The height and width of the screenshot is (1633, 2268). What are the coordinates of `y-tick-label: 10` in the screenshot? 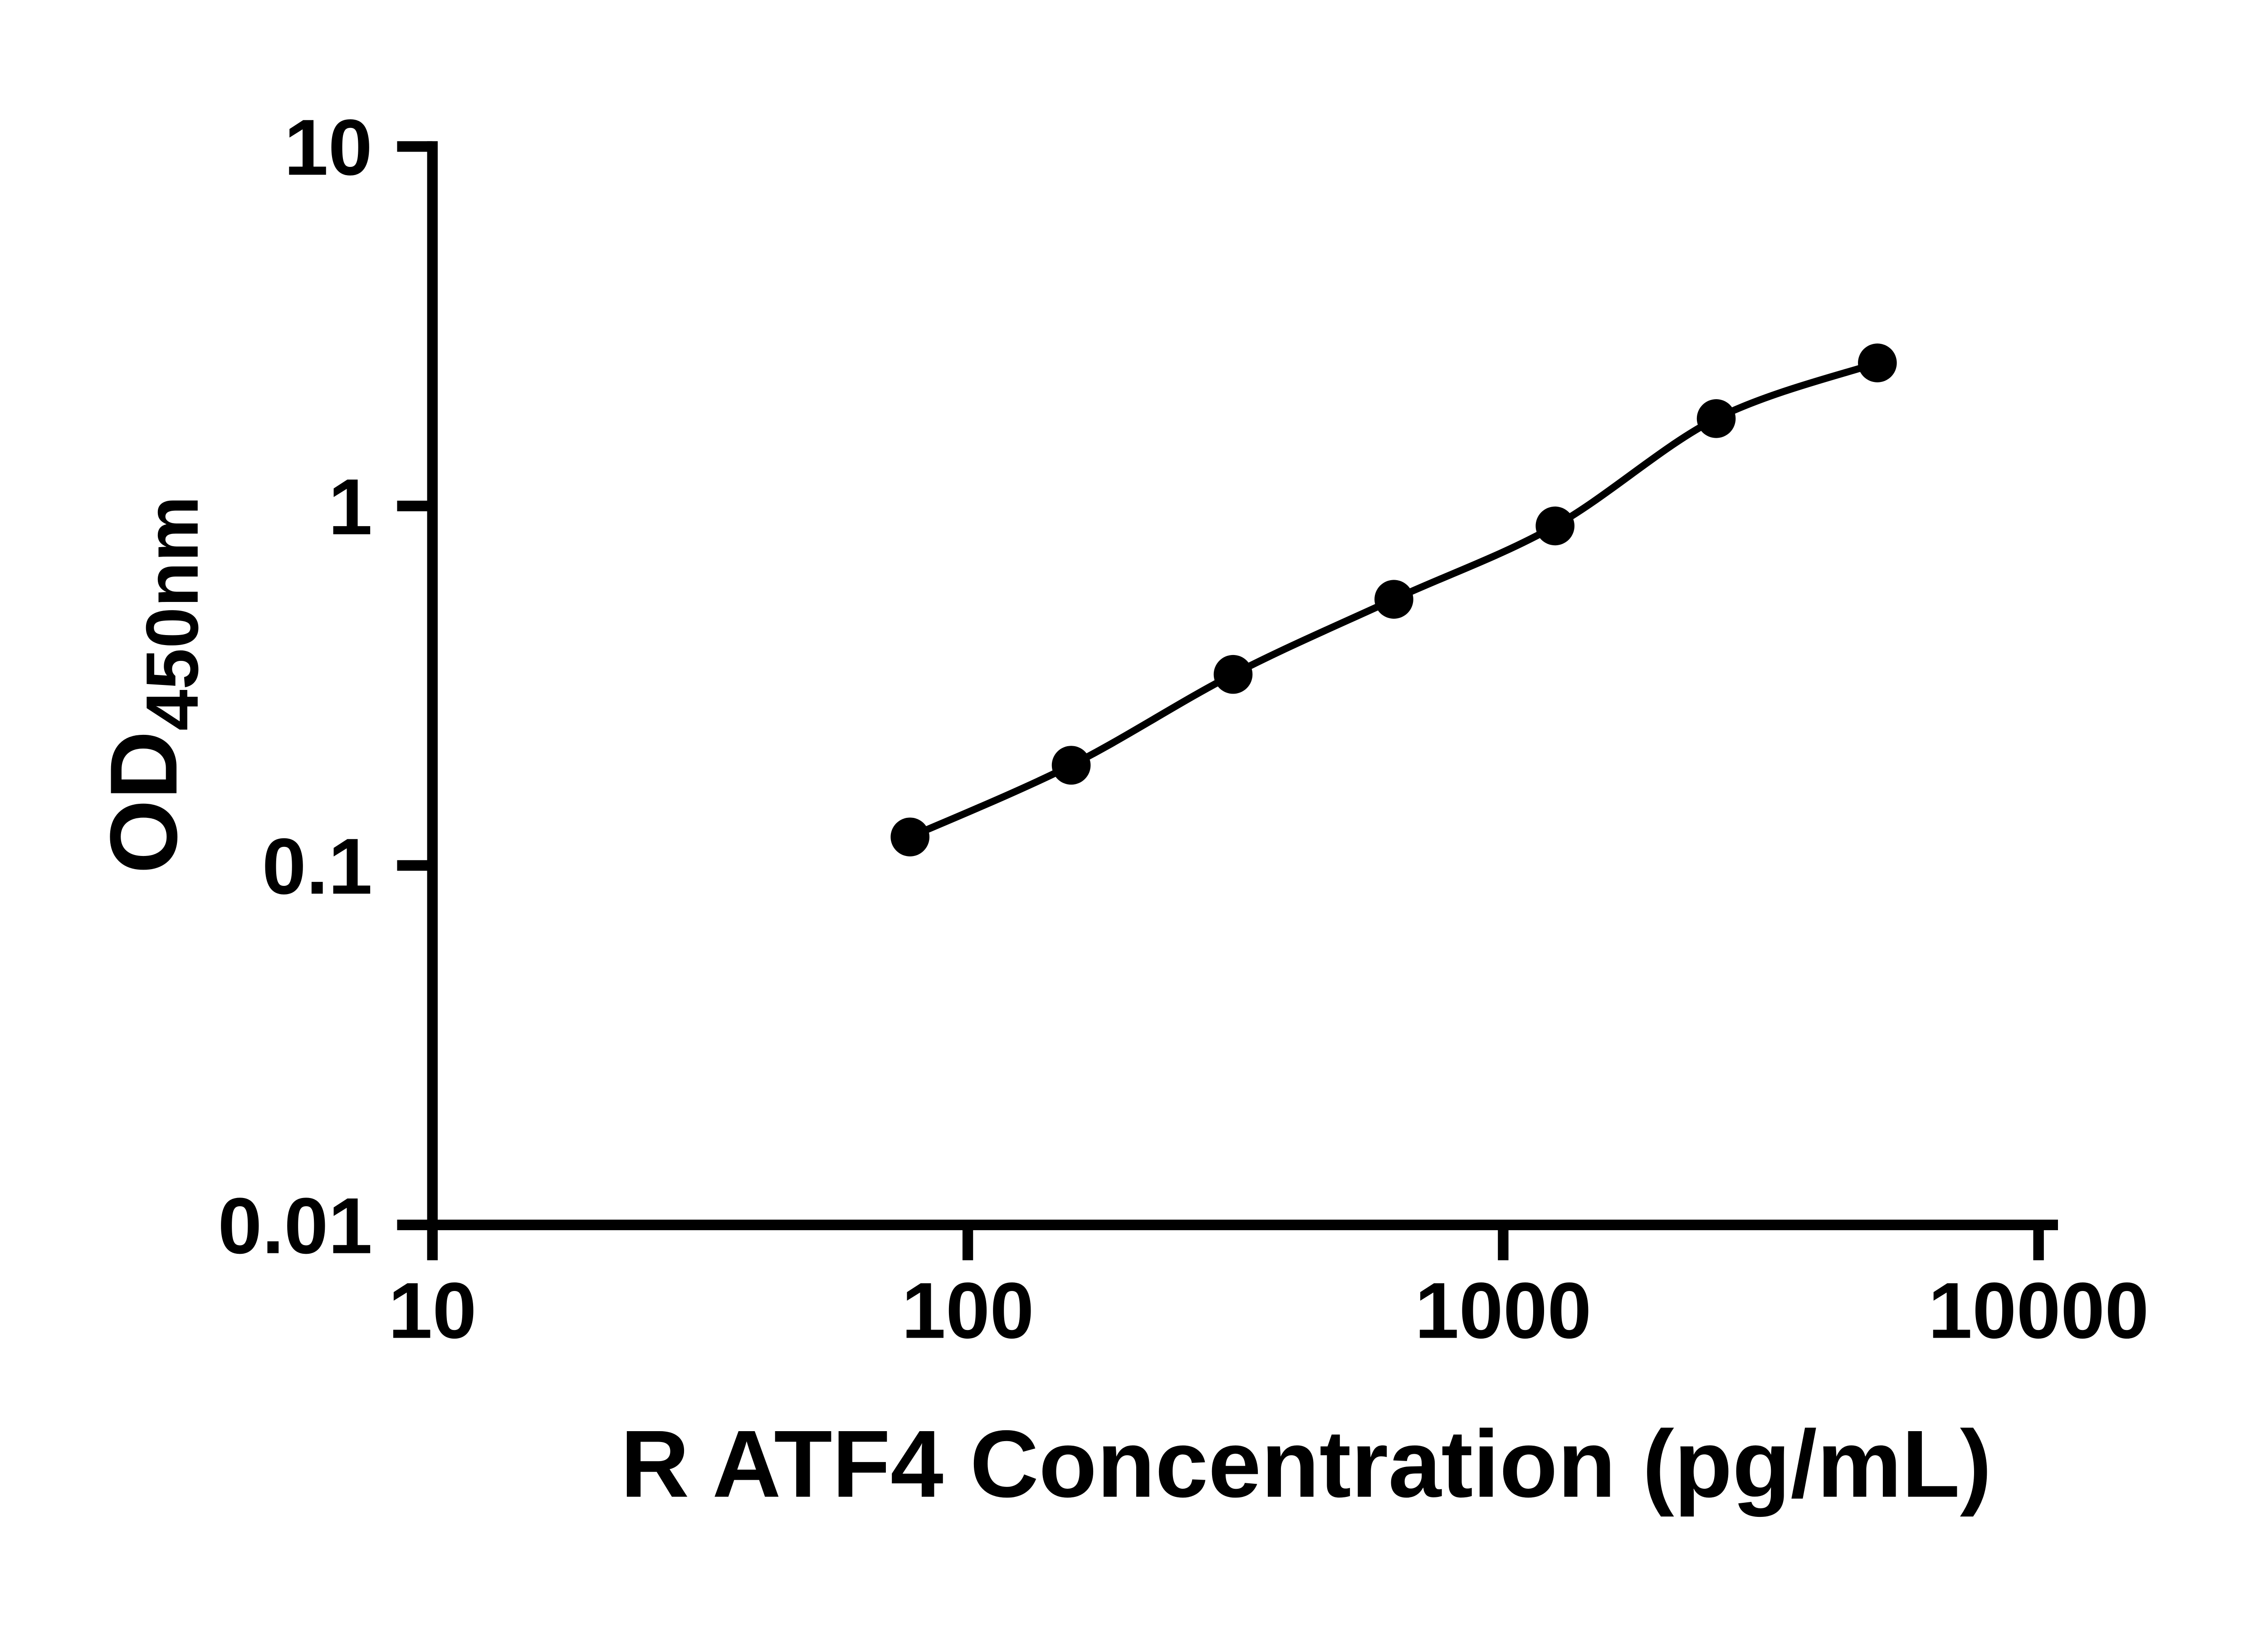 It's located at (328, 147).